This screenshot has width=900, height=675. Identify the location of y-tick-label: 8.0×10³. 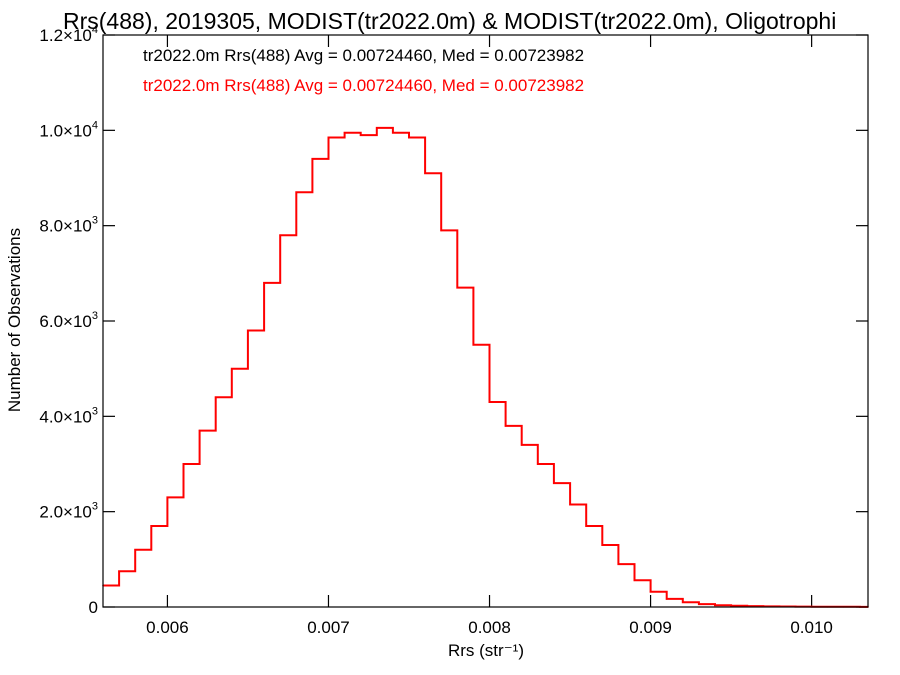
(68, 225).